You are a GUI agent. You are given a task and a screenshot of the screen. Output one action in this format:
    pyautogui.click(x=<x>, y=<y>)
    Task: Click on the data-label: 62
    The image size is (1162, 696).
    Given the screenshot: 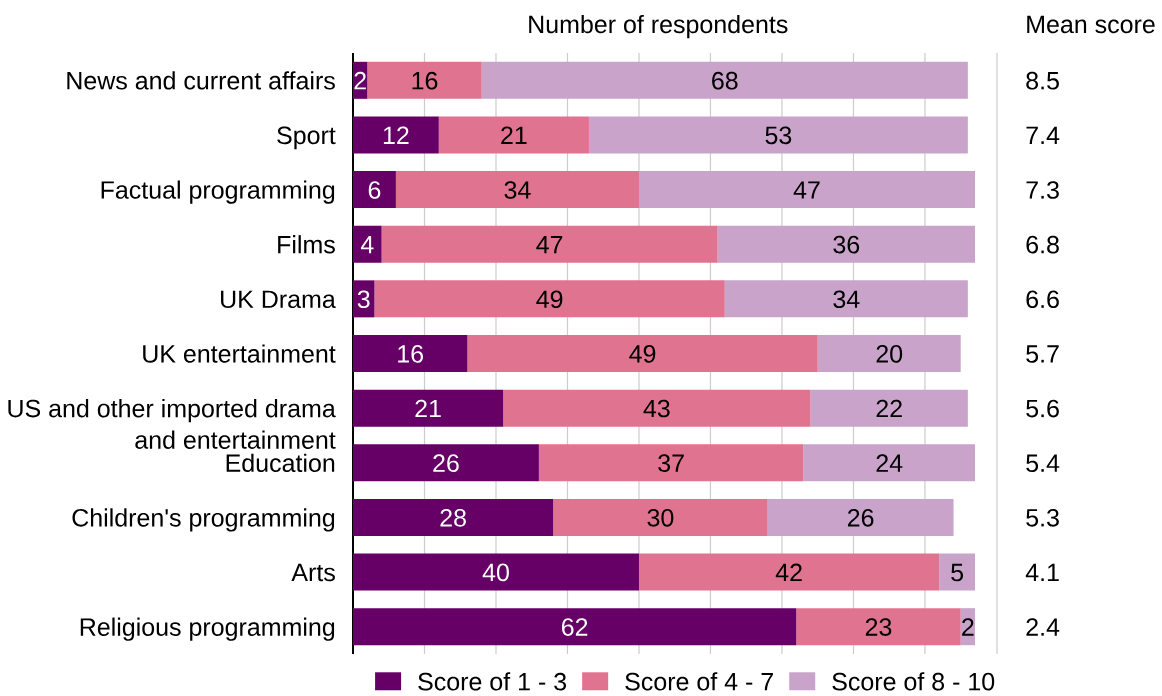 What is the action you would take?
    pyautogui.click(x=575, y=627)
    